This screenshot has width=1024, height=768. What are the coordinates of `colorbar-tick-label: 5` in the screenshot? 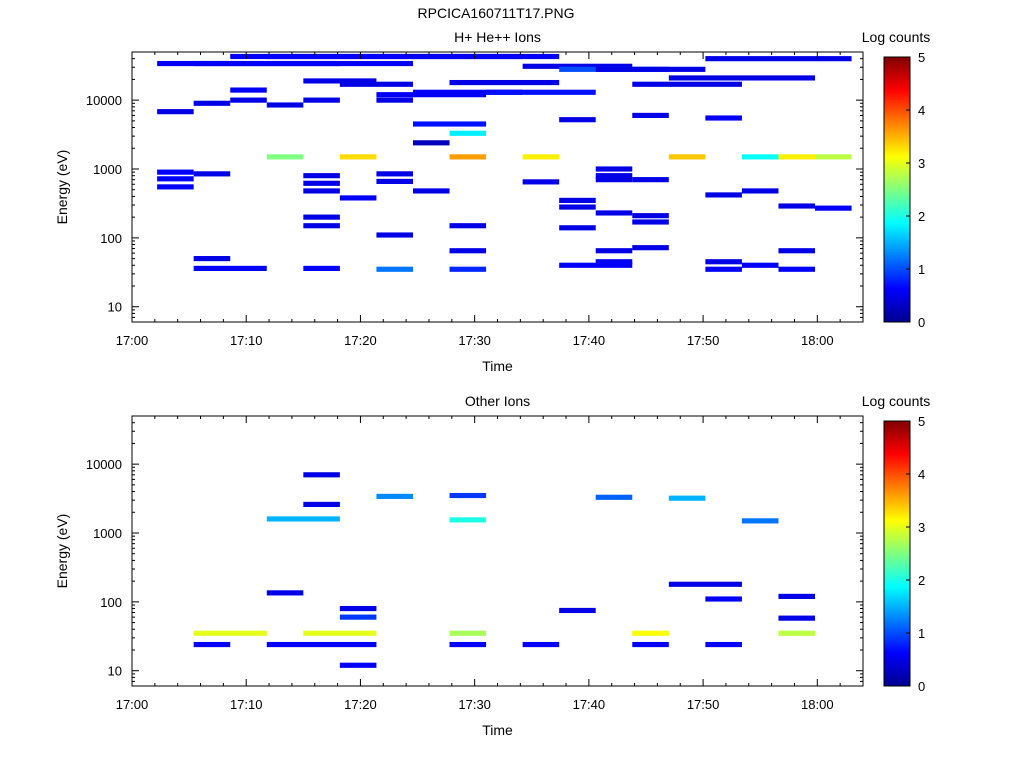 It's located at (921, 57).